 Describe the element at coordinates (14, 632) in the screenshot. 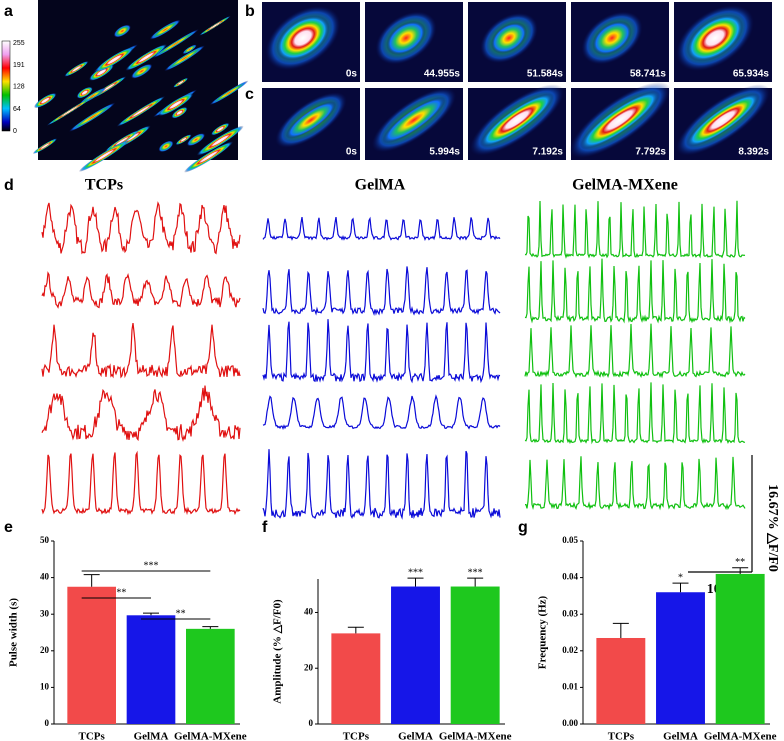

I see `y-axis-label: Pulse width (s)` at that location.